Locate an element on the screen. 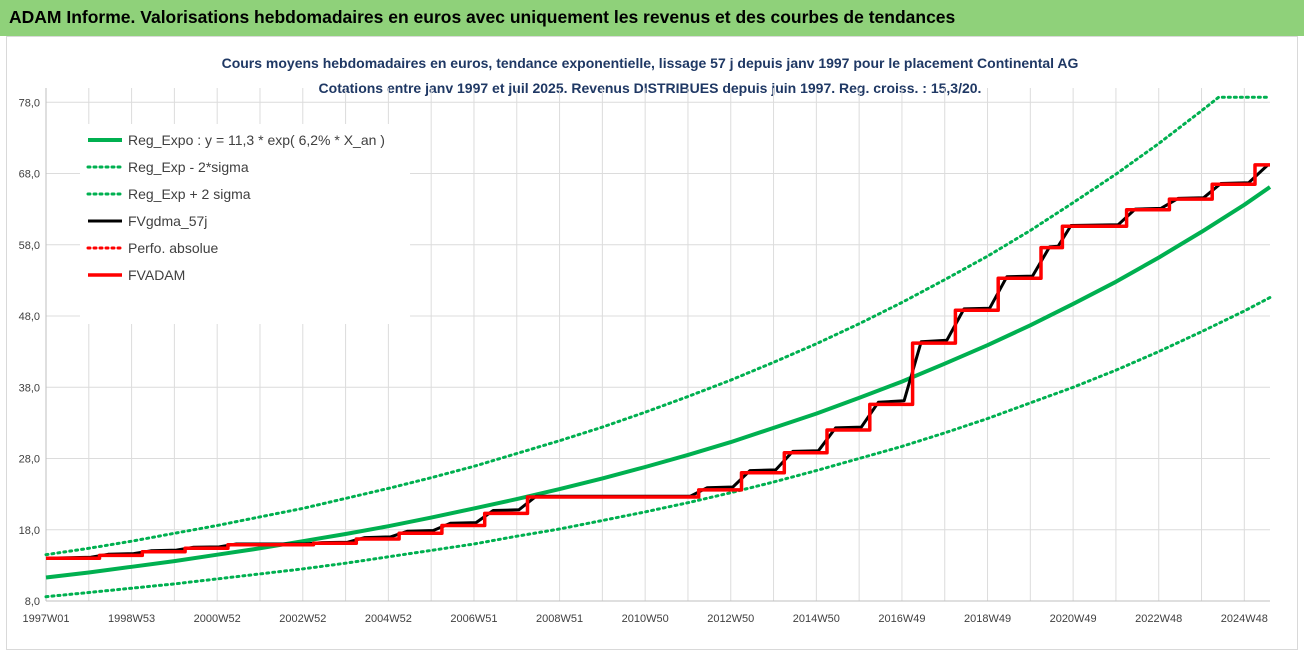 The height and width of the screenshot is (652, 1304). x-tick-label: 2002W52 is located at coordinates (302, 619).